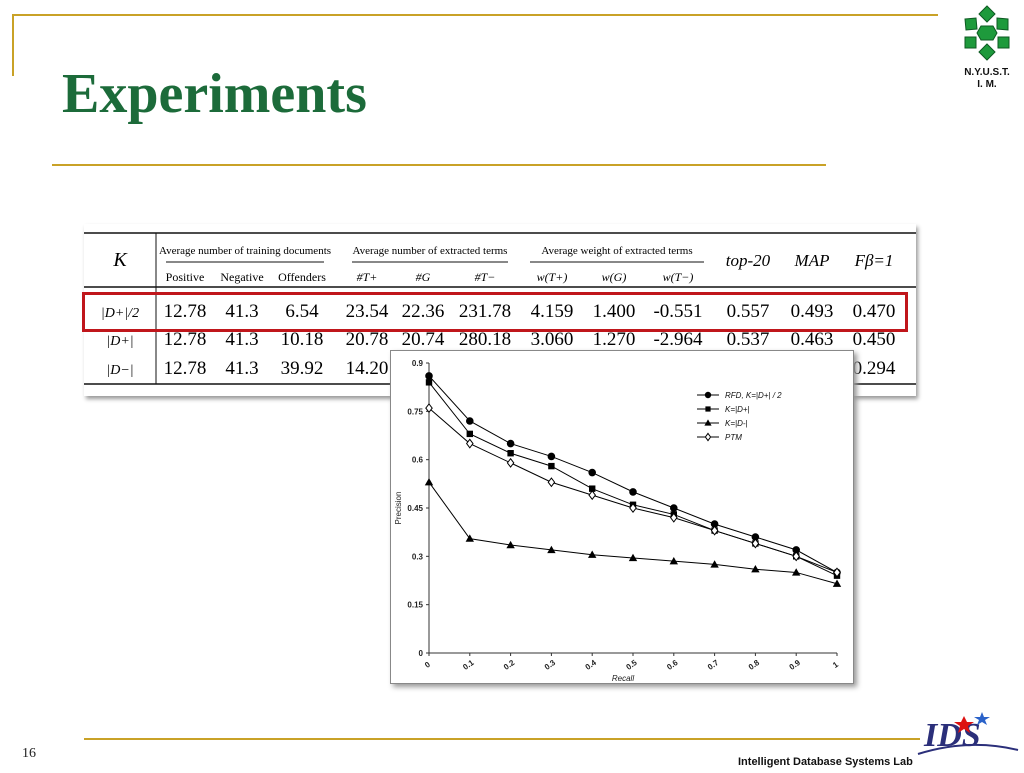  I want to click on page-number: 16, so click(29, 753).